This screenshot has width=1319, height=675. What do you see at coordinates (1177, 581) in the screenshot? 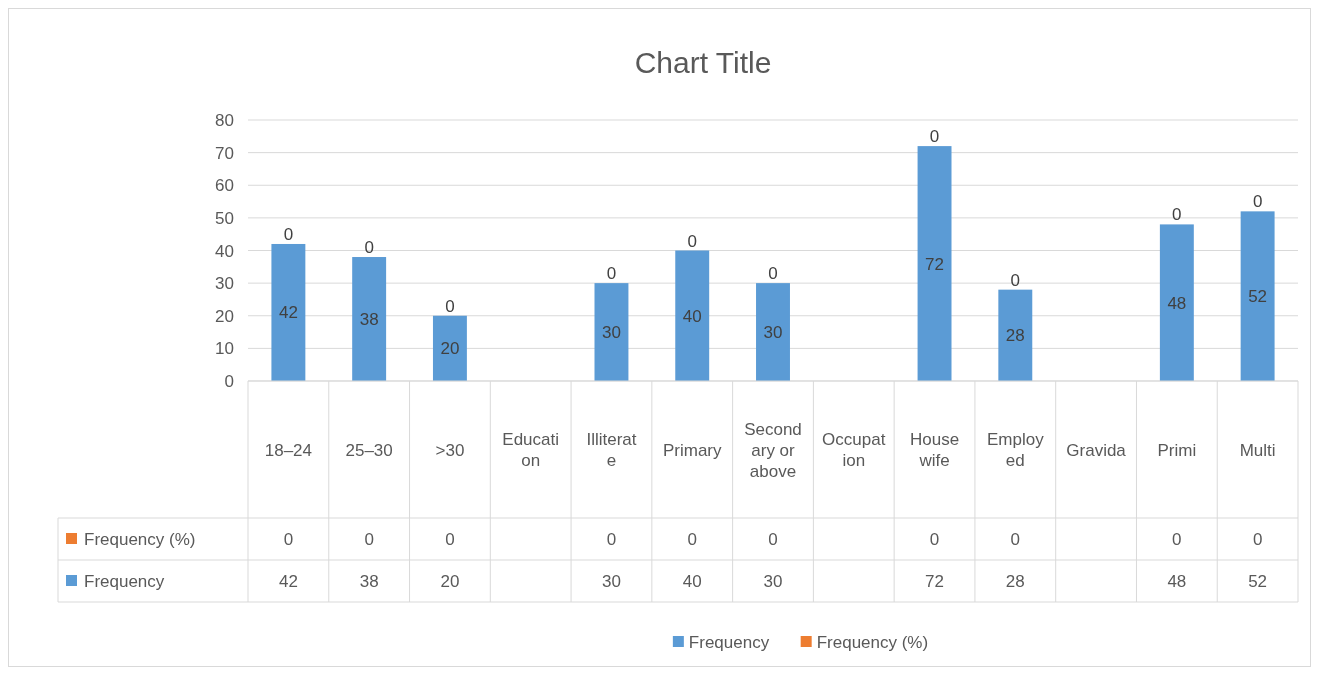
I see `data-label: 48` at bounding box center [1177, 581].